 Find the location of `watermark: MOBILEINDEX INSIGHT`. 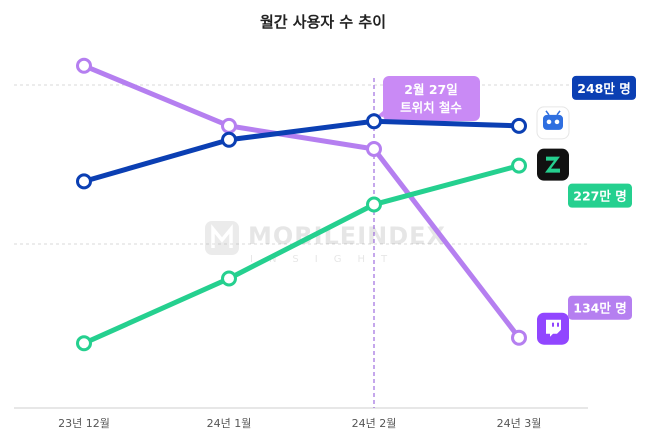

watermark: MOBILEINDEX INSIGHT is located at coordinates (325, 243).